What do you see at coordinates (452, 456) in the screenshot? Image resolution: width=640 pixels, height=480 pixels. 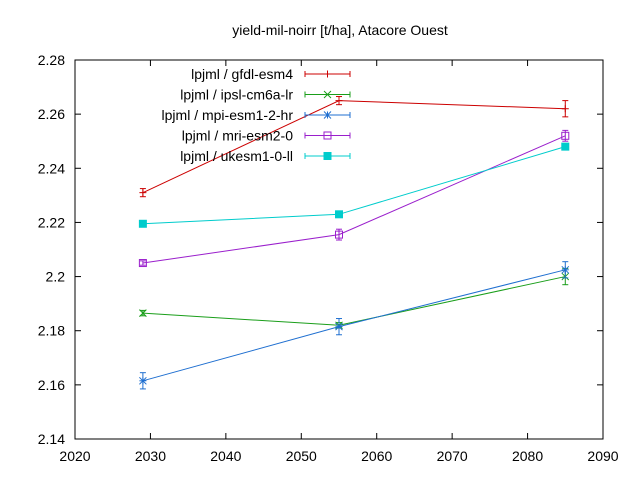 I see `x-tick-label: 2070` at bounding box center [452, 456].